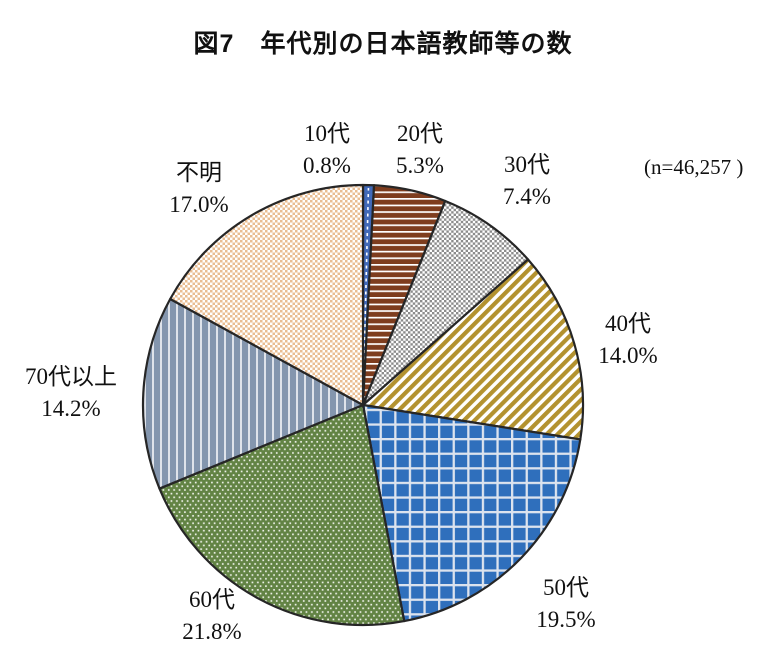  What do you see at coordinates (419, 133) in the screenshot?
I see `slice-label-name: 20代` at bounding box center [419, 133].